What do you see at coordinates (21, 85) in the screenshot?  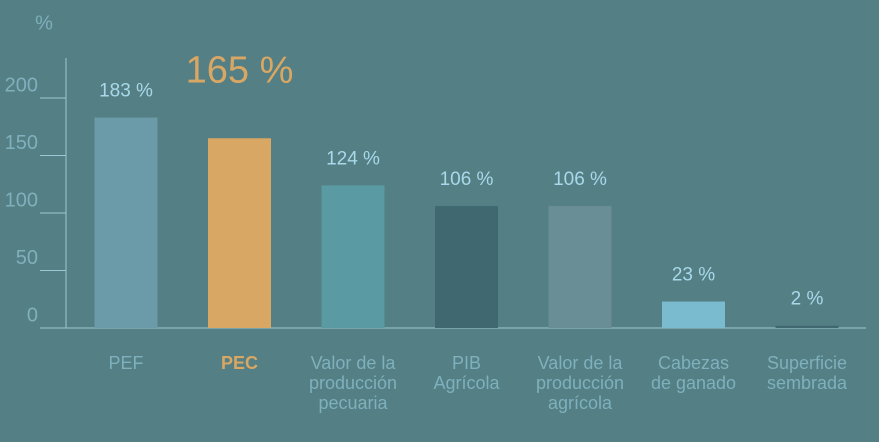 I see `y-tick-label: 200` at bounding box center [21, 85].